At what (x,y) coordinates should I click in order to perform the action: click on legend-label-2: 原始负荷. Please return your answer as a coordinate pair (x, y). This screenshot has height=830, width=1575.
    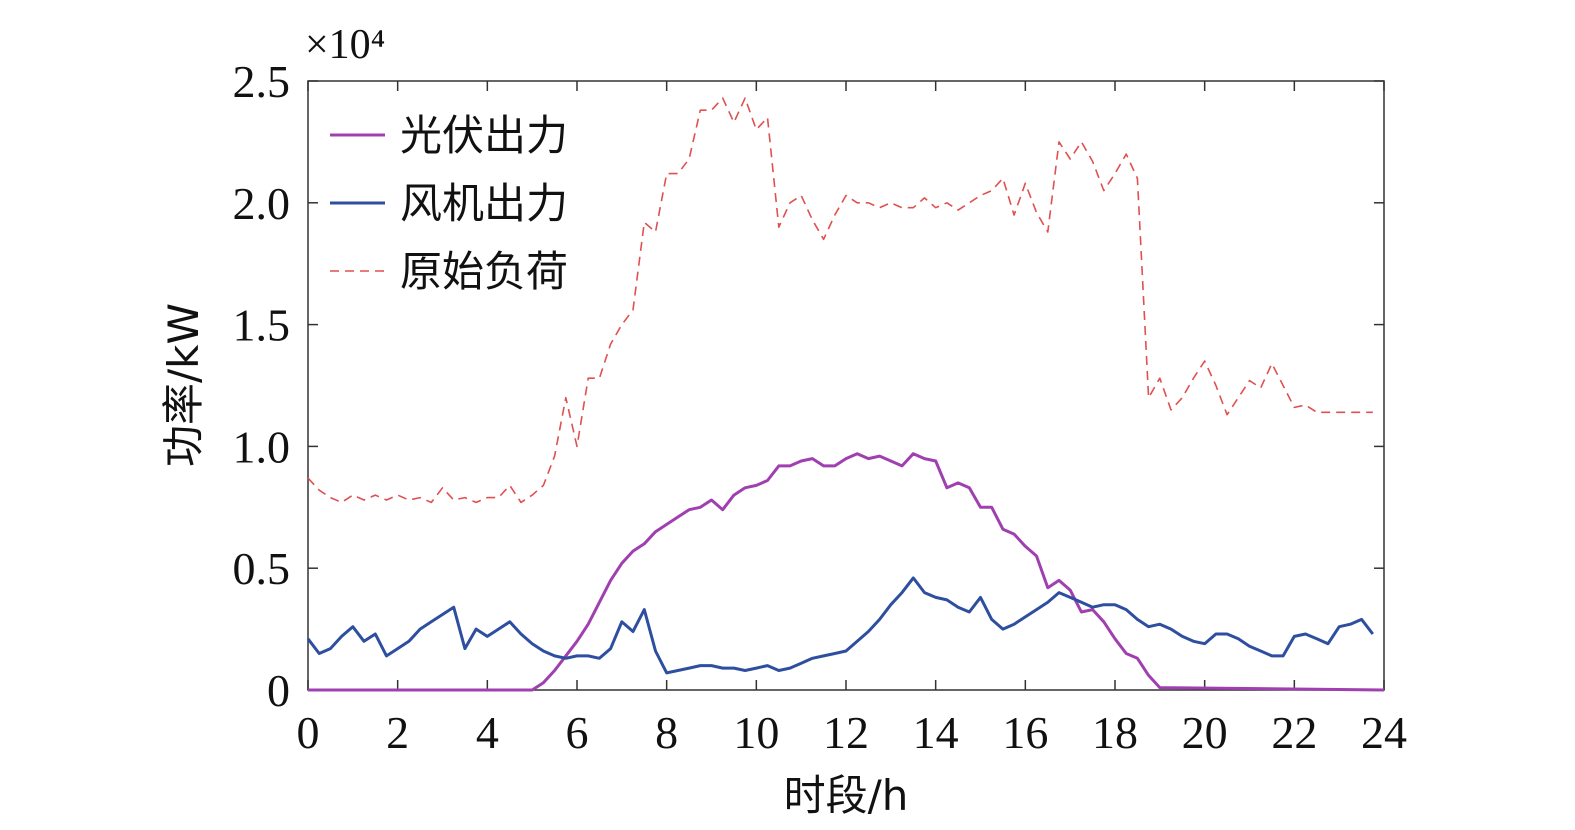
    Looking at the image, I should click on (484, 271).